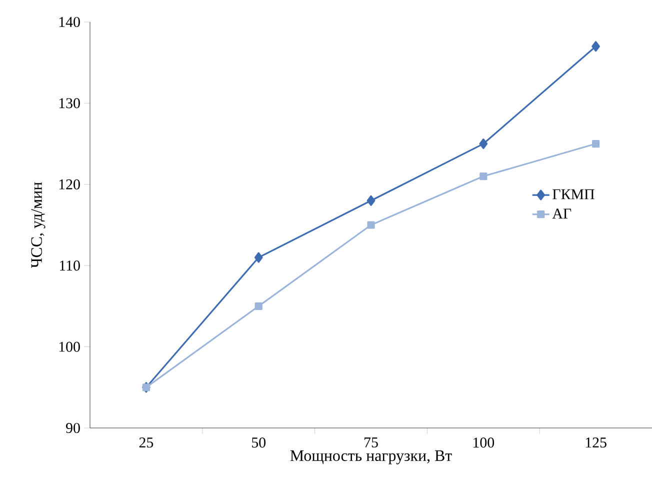  I want to click on x-tick-label: 100, so click(484, 443).